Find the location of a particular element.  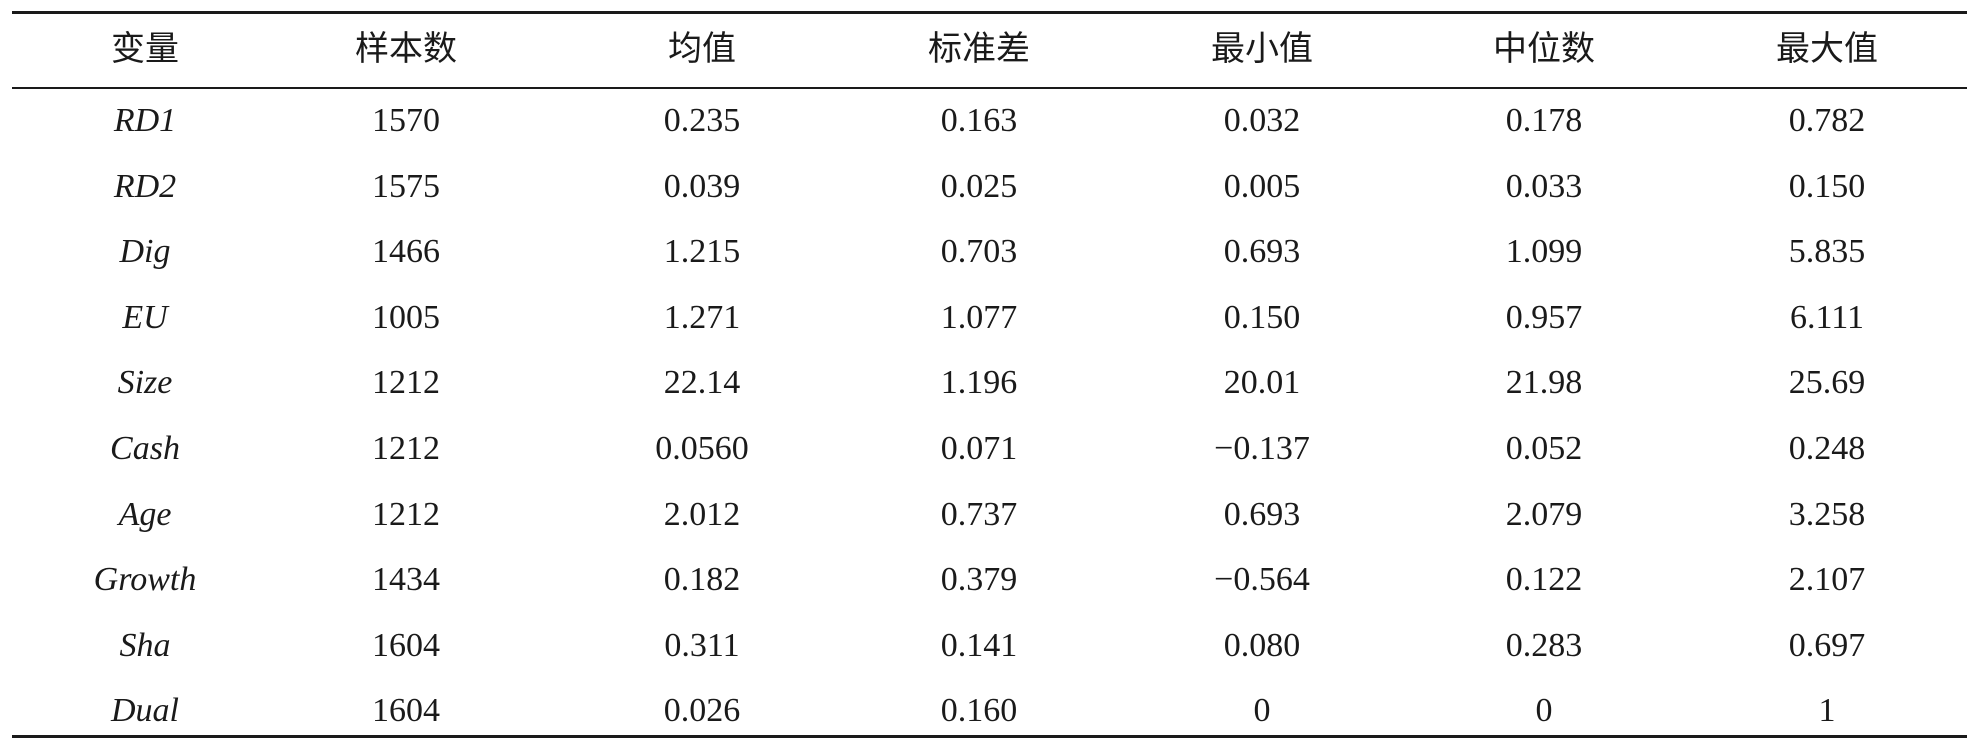

header-cell: 中位数 is located at coordinates (1544, 49).